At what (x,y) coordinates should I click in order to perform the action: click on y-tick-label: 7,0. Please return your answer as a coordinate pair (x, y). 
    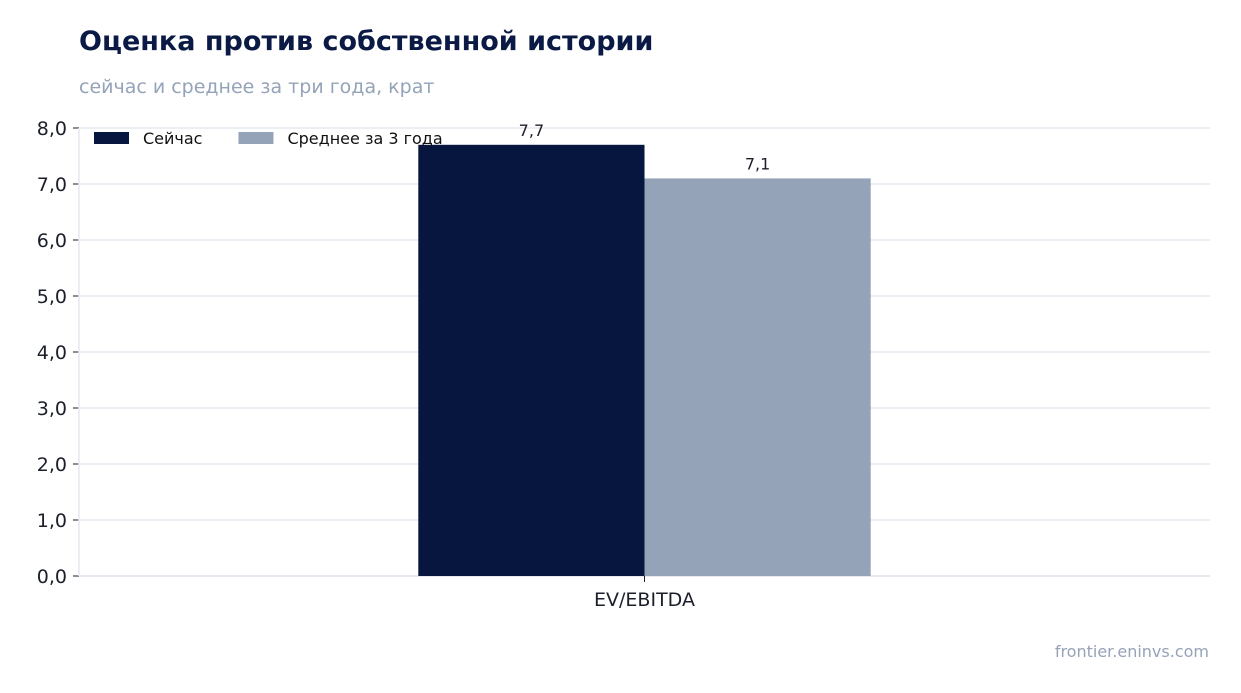
    Looking at the image, I should click on (52, 185).